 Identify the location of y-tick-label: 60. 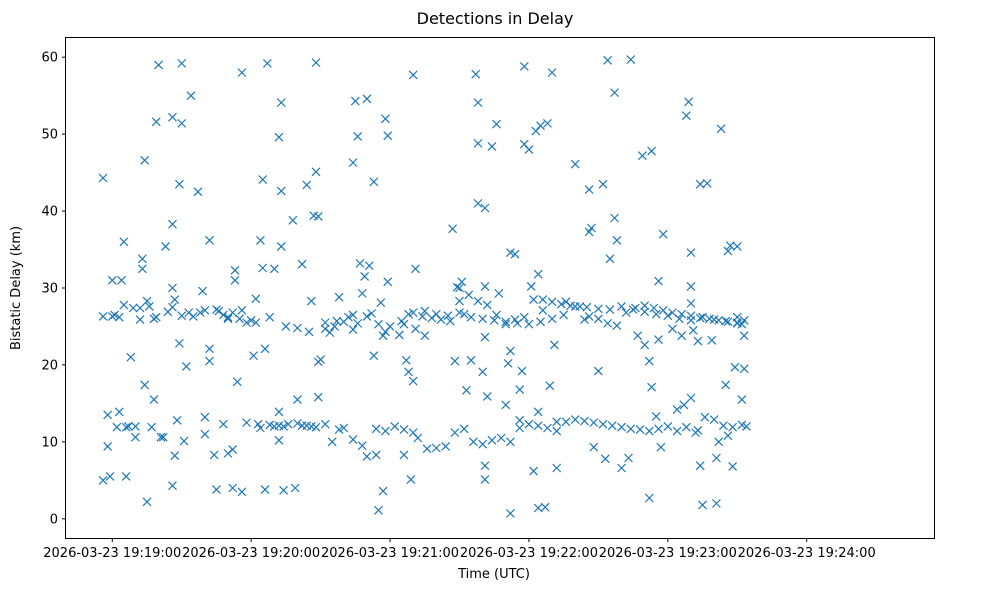
(49, 58).